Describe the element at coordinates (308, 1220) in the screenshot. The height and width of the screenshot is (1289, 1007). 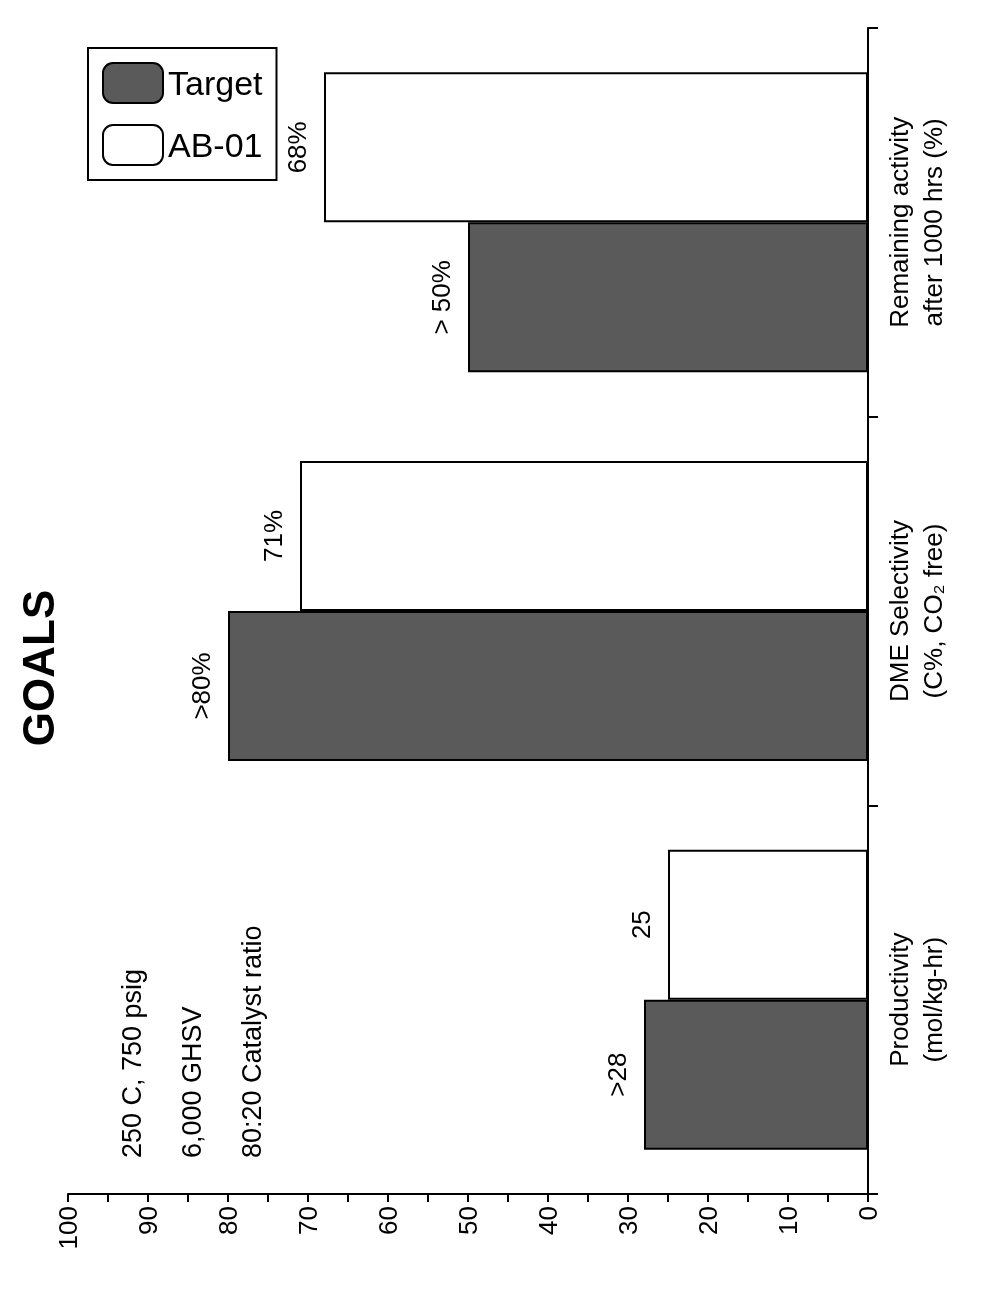
I see `x-tick-label: 70` at that location.